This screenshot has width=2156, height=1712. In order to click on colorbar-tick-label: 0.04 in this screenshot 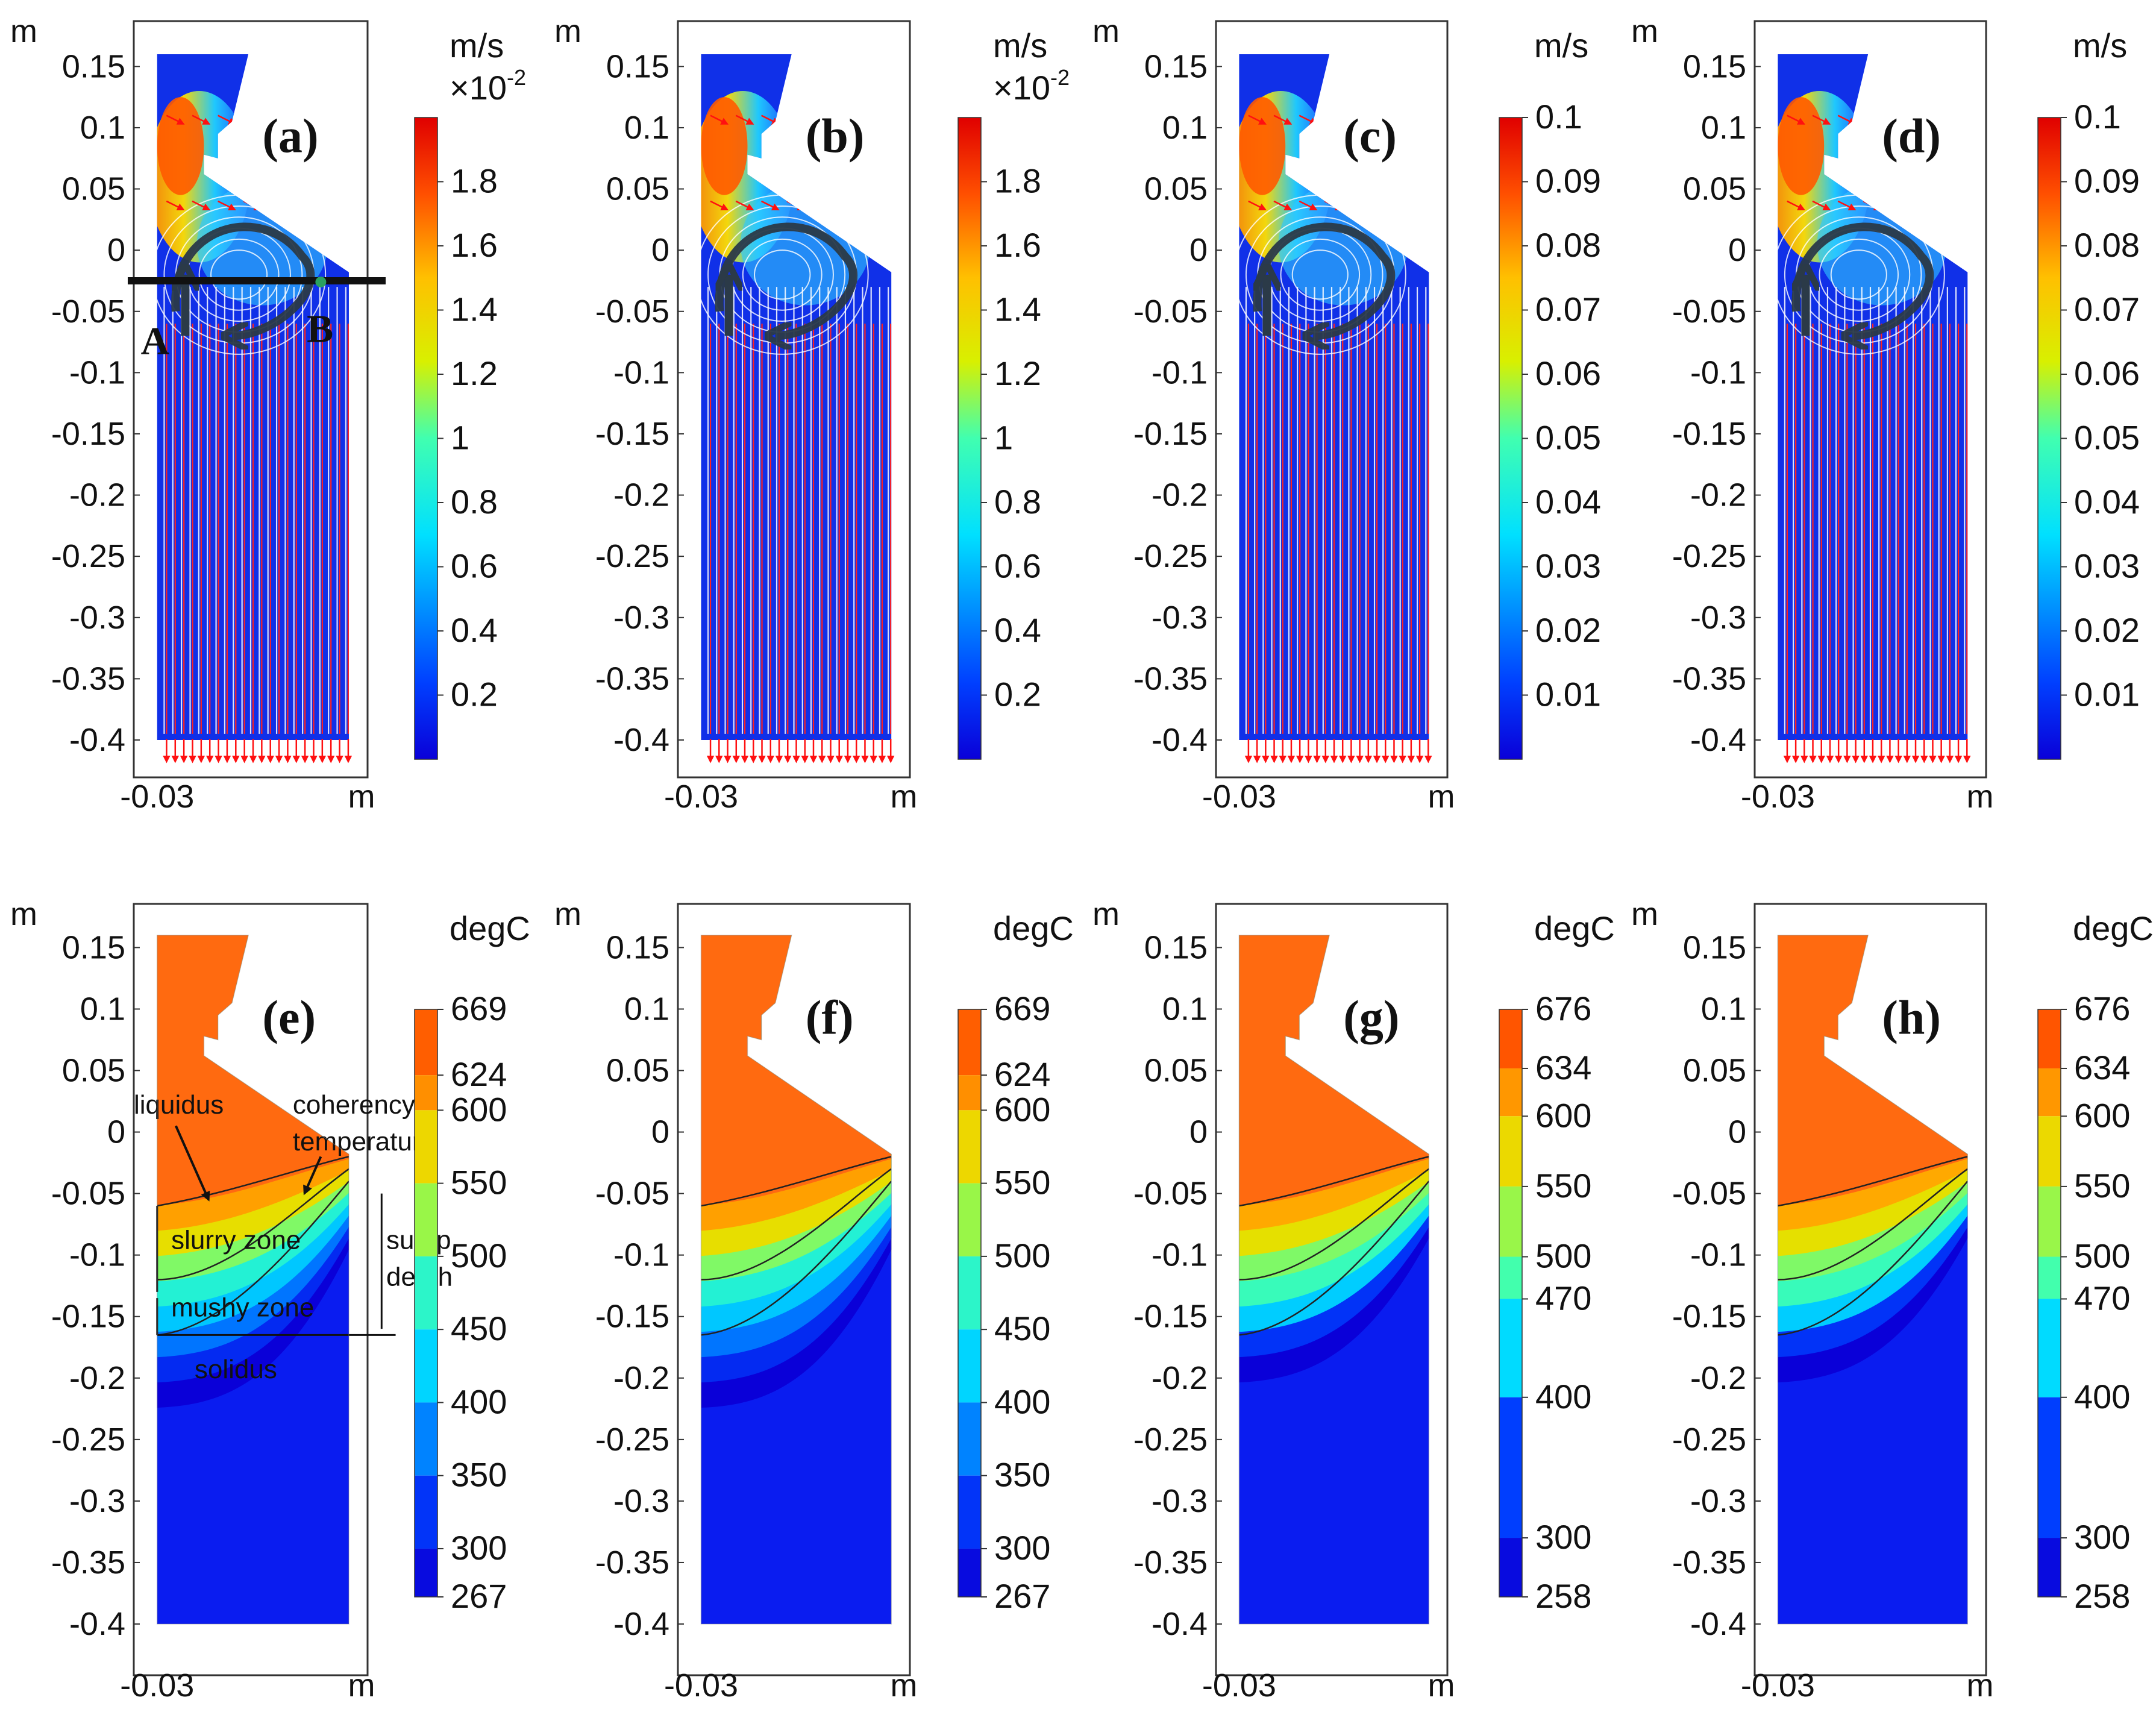, I will do `click(2107, 502)`.